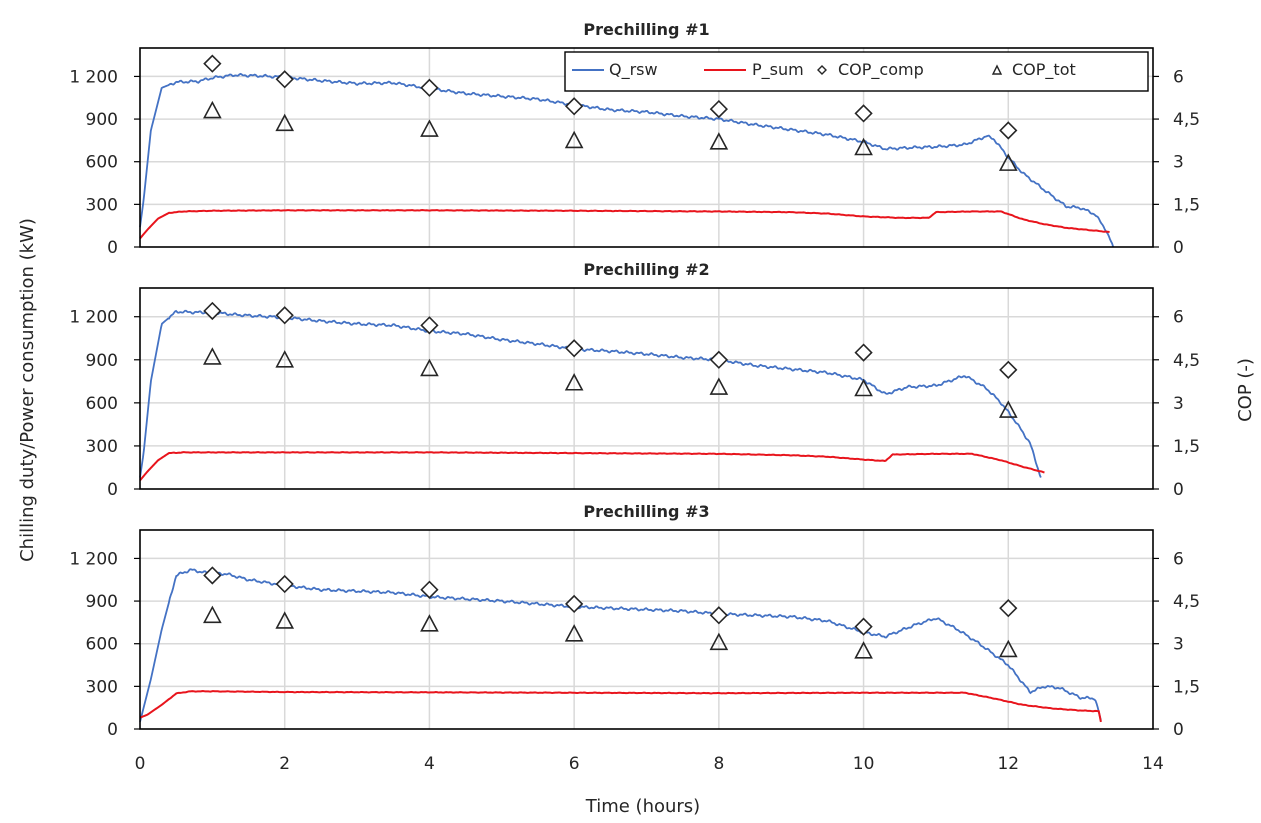 The width and height of the screenshot is (1261, 823). Describe the element at coordinates (646, 511) in the screenshot. I see `panel-title: Prechilling #3` at that location.